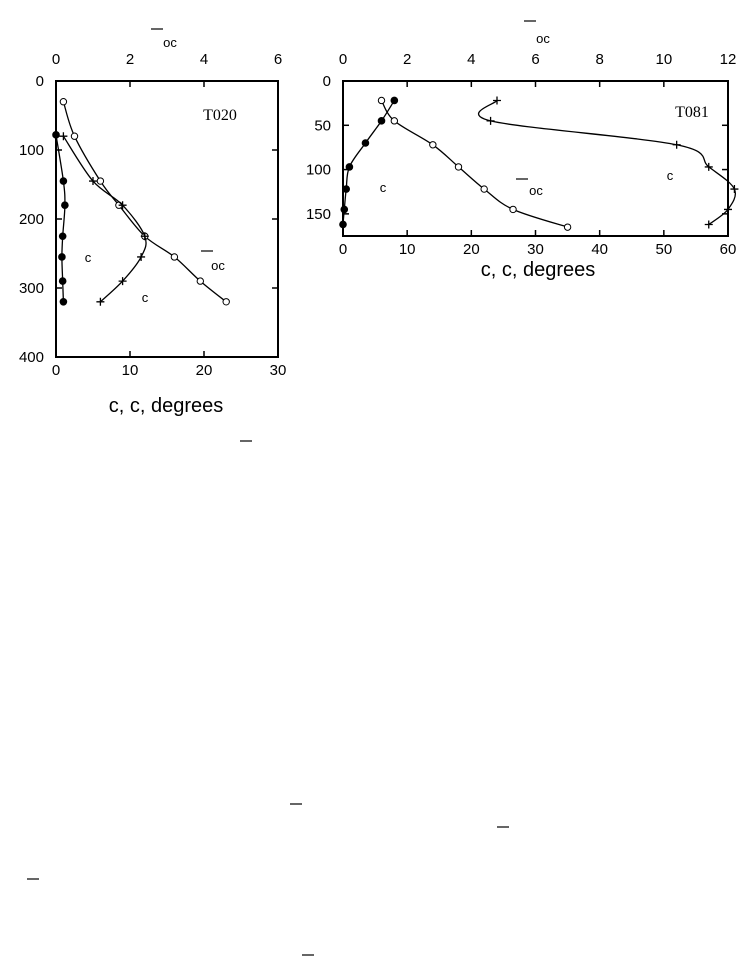  What do you see at coordinates (104, 219) in the screenshot?
I see `series-line-plus` at bounding box center [104, 219].